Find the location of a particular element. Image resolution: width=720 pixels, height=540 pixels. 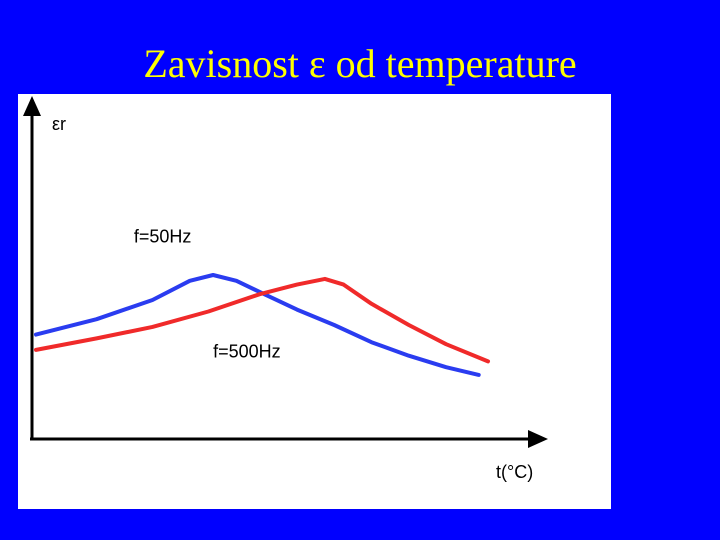

x-axis-label: t(°C) is located at coordinates (514, 472).